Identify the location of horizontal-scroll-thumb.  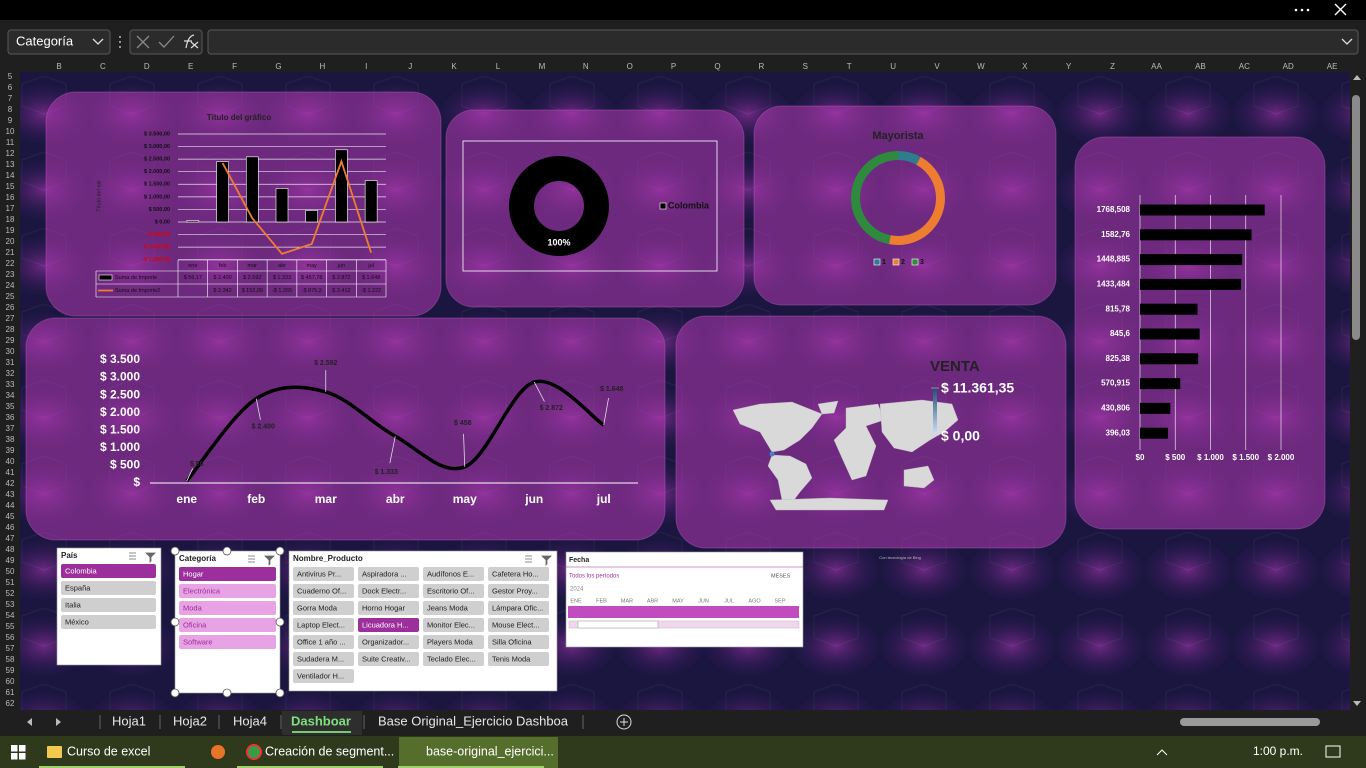
(1250, 722).